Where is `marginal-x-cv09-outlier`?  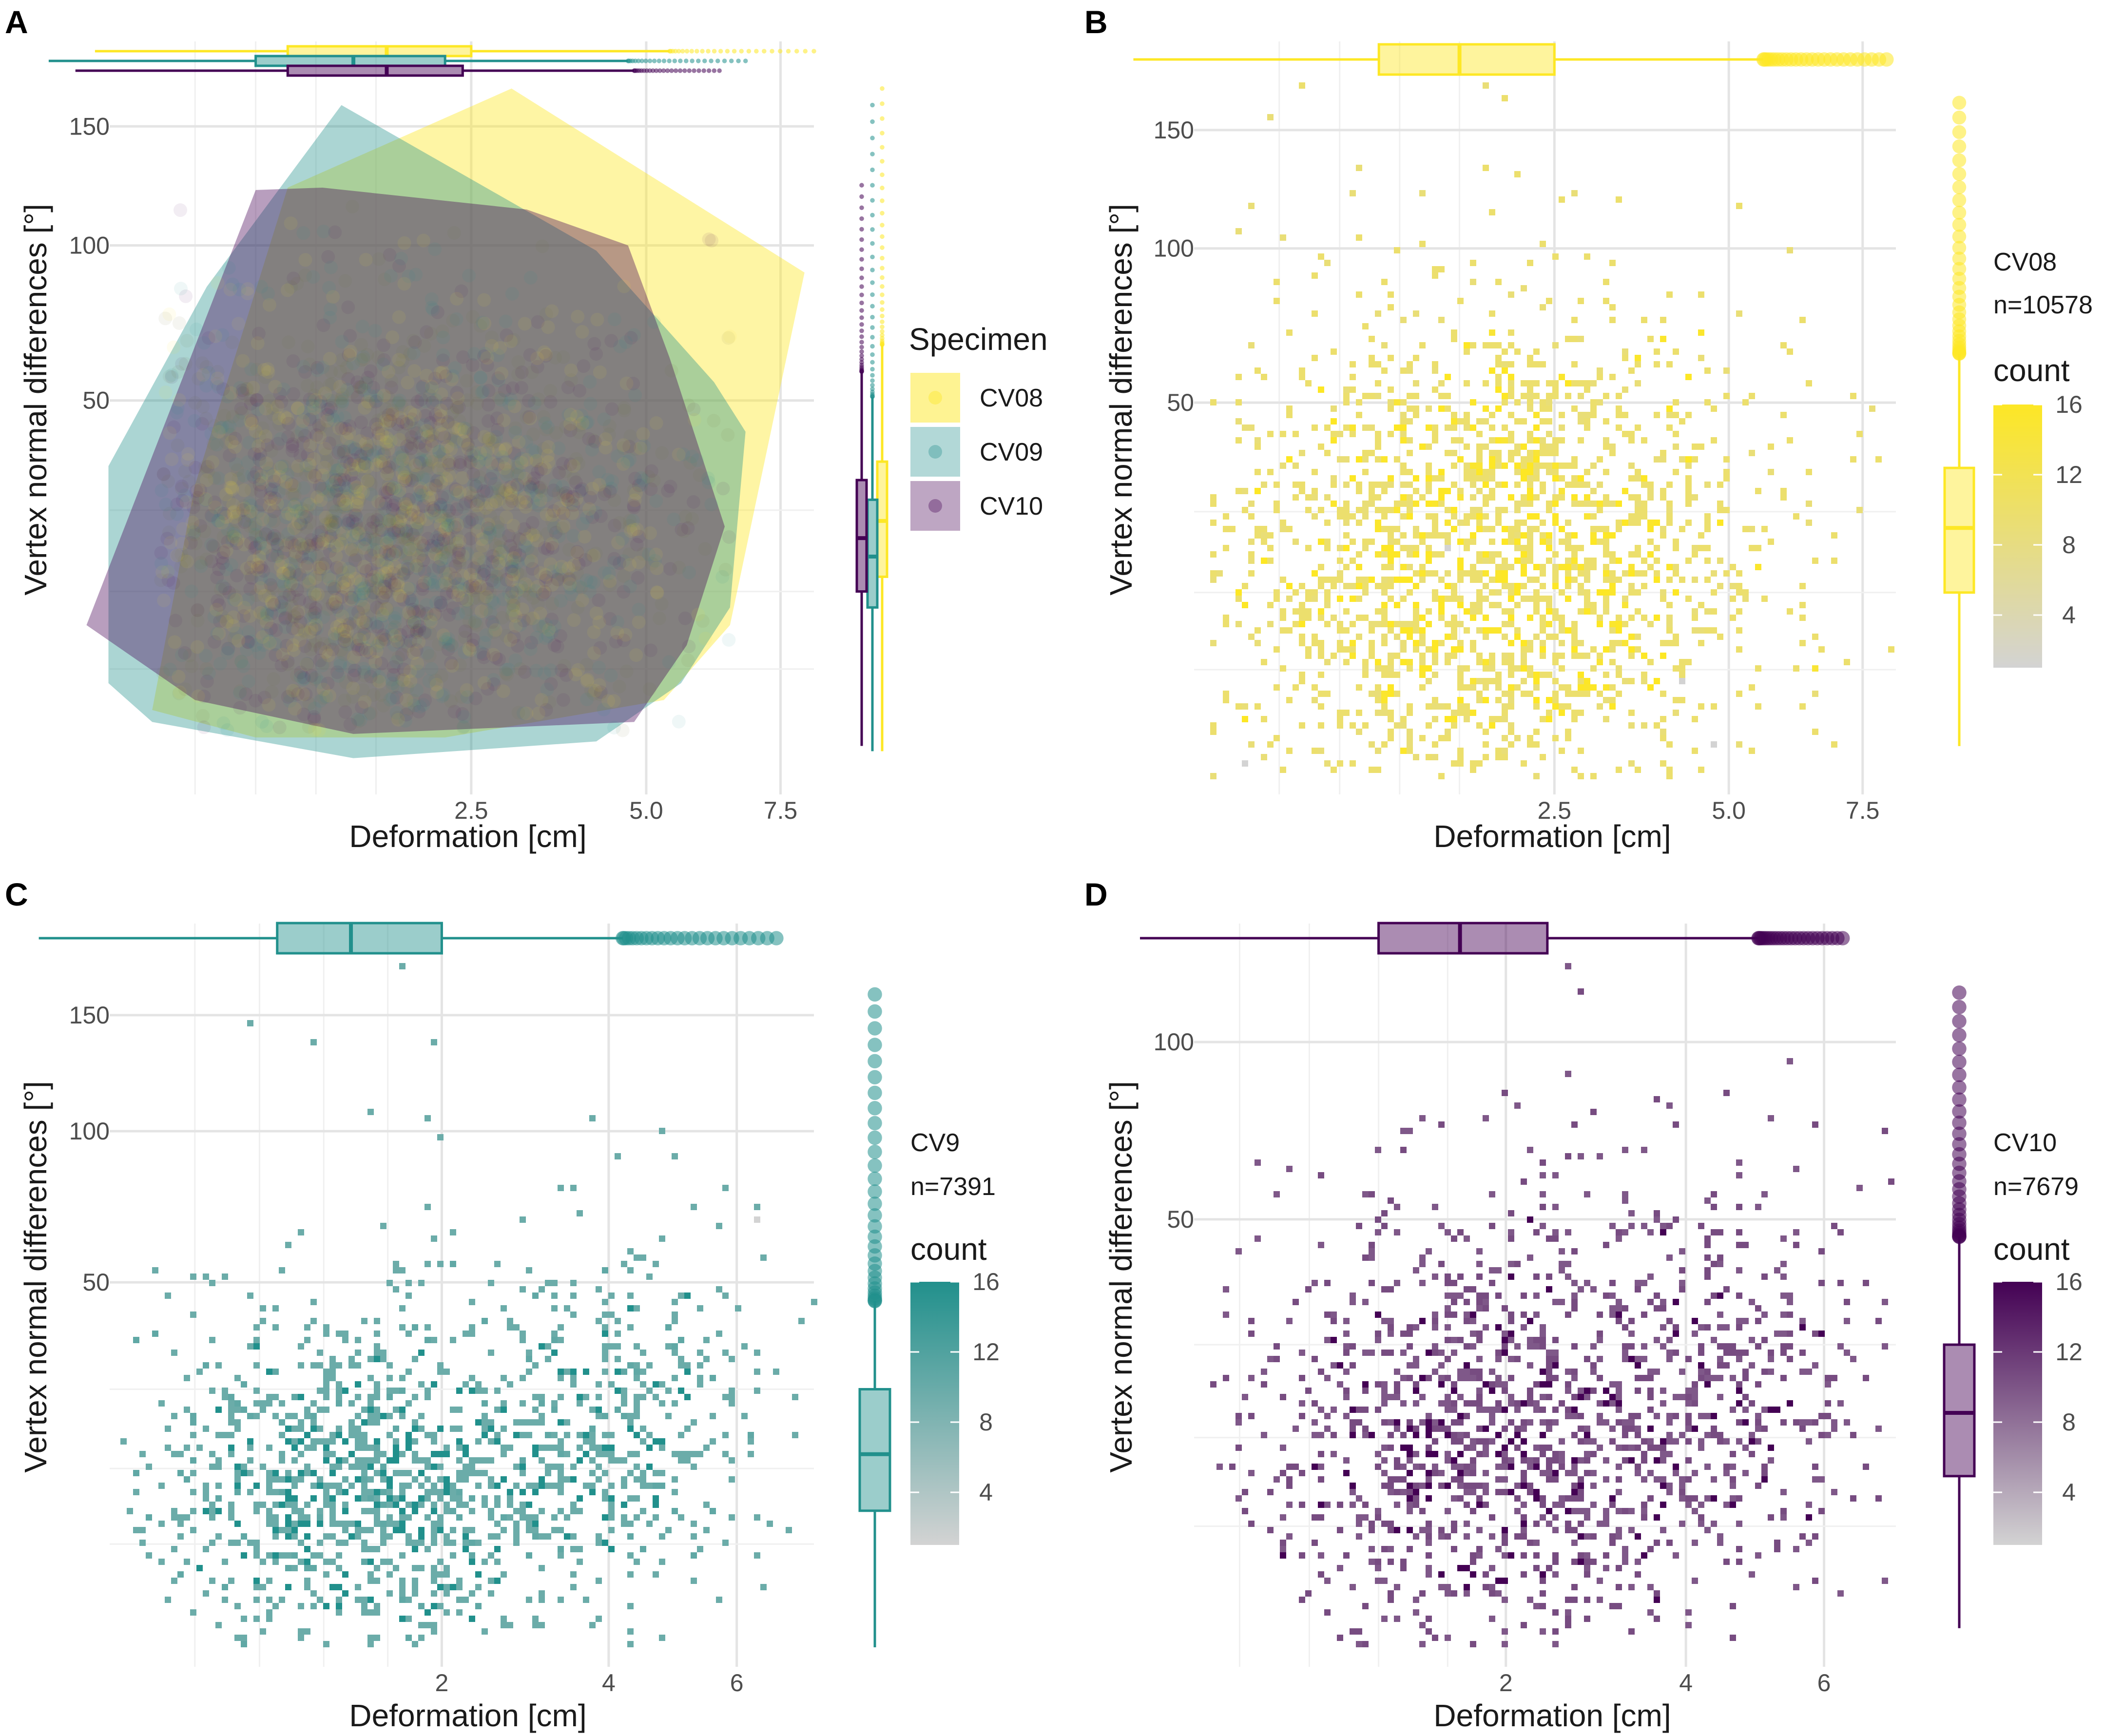
marginal-x-cv09-outlier is located at coordinates (680, 60).